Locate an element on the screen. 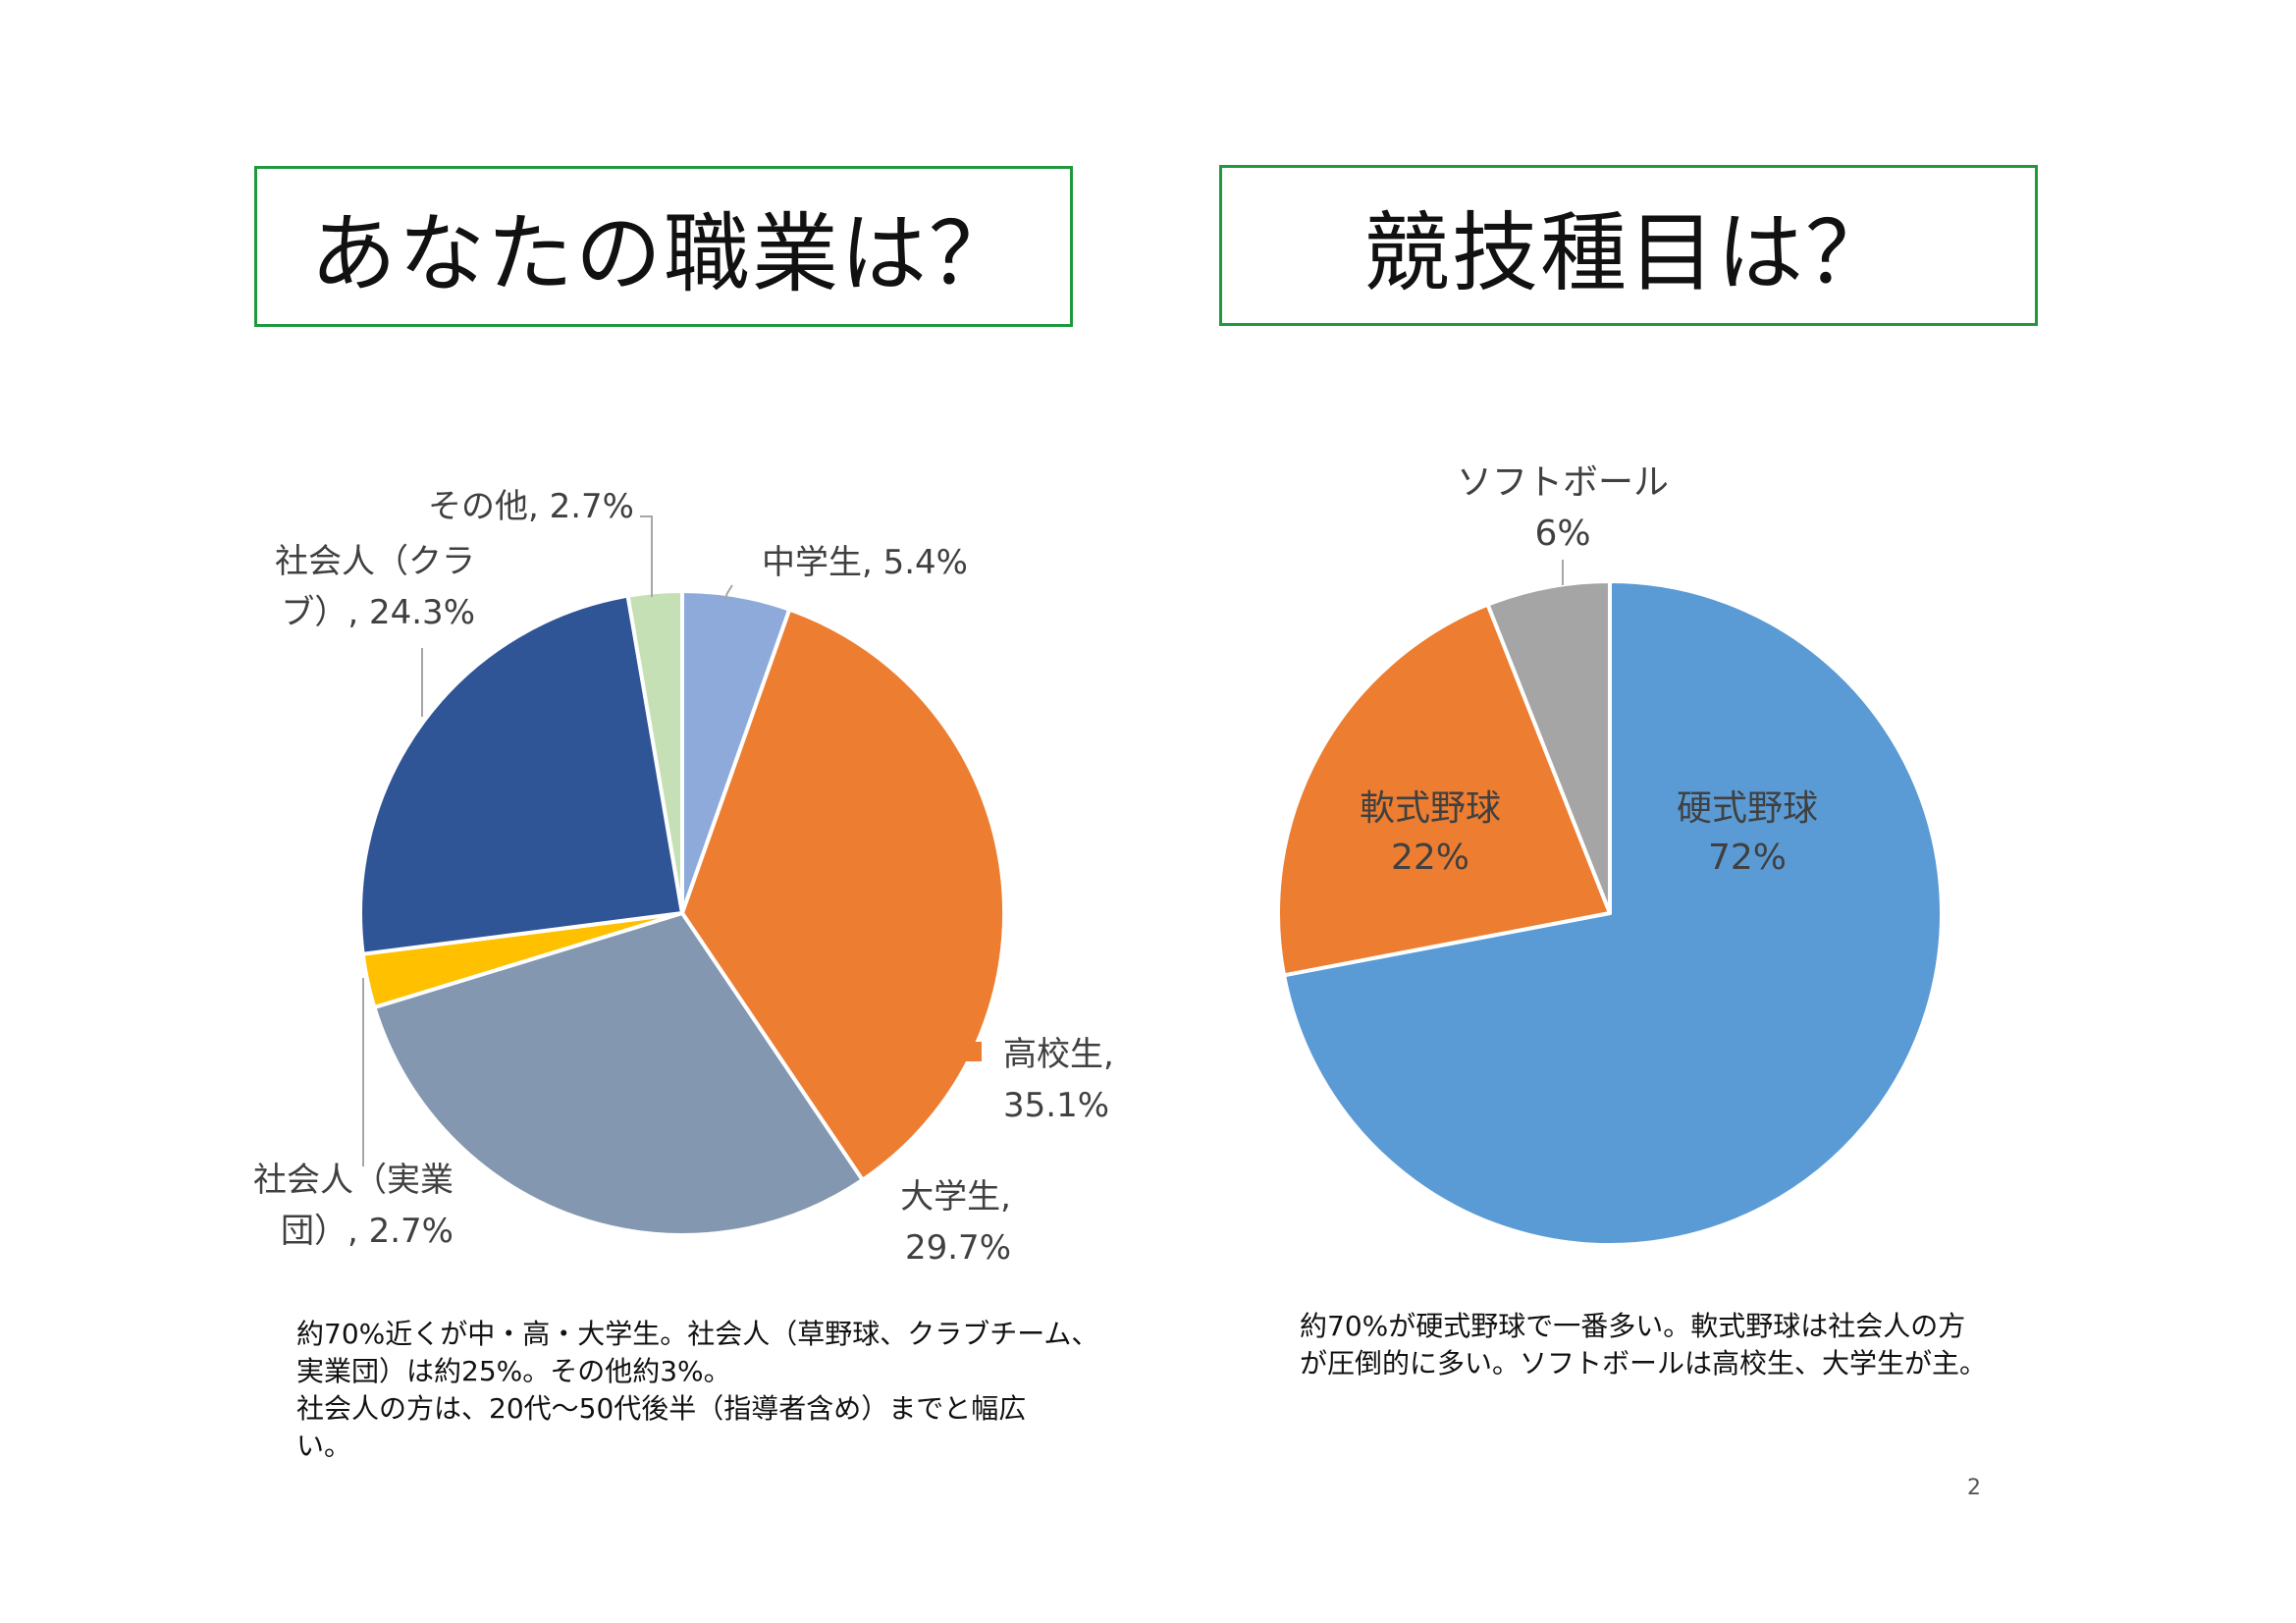 This screenshot has width=2296, height=1623. chart-0-data-label-4: ブ）, 24.3% is located at coordinates (378, 612).